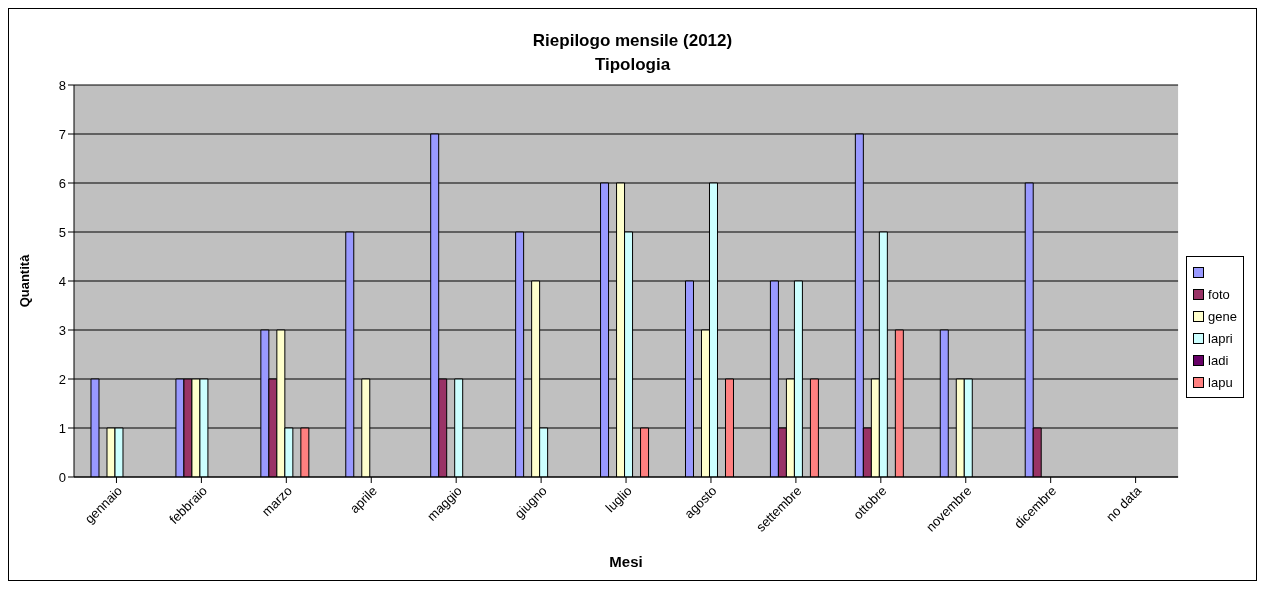 Image resolution: width=1265 pixels, height=589 pixels. What do you see at coordinates (1219, 294) in the screenshot?
I see `legend-label: foto` at bounding box center [1219, 294].